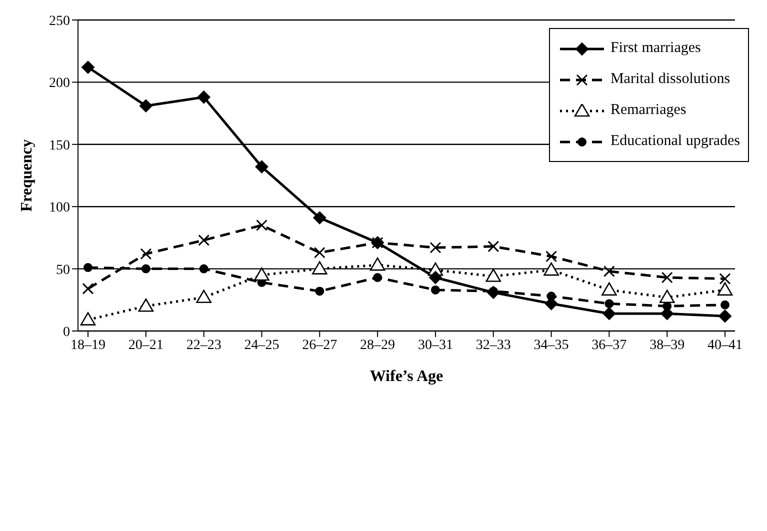  Describe the element at coordinates (670, 79) in the screenshot. I see `legend-label: Marital dissolutions` at that location.